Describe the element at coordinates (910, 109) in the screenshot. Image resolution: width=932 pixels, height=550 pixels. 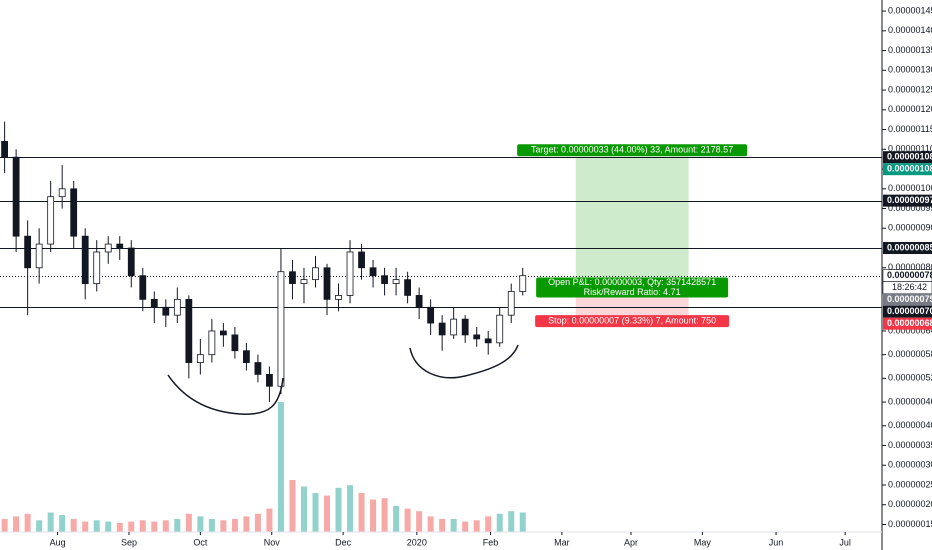
I see `y-tick-label: 0.00000120` at that location.